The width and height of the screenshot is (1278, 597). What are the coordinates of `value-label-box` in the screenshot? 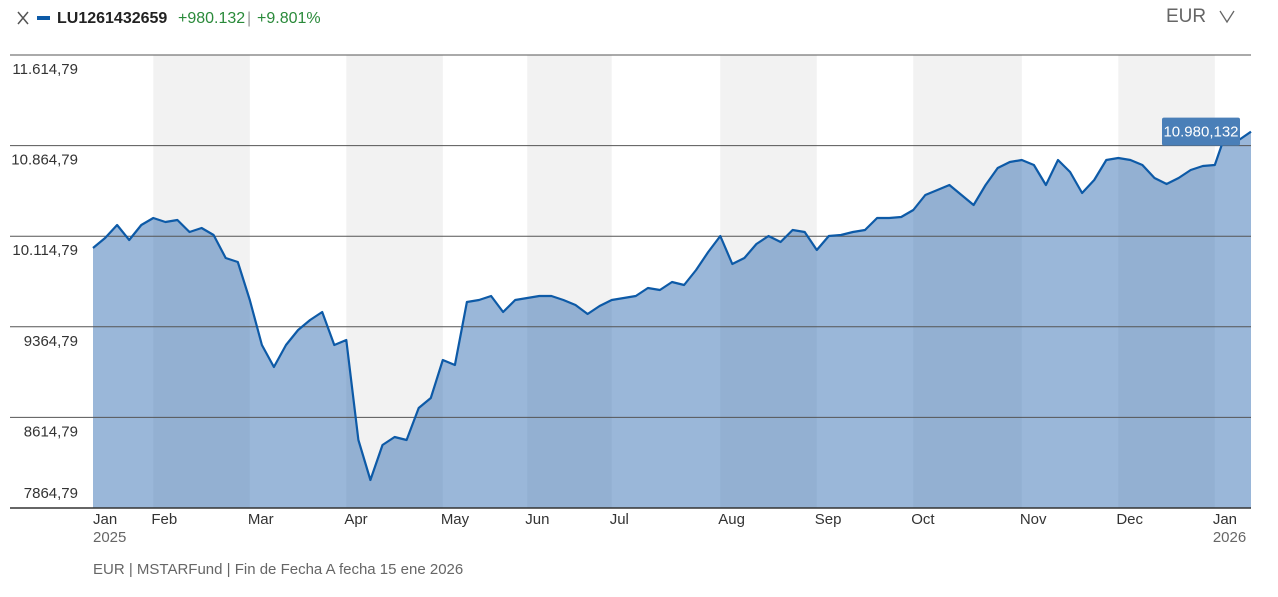 It's located at (1201, 131).